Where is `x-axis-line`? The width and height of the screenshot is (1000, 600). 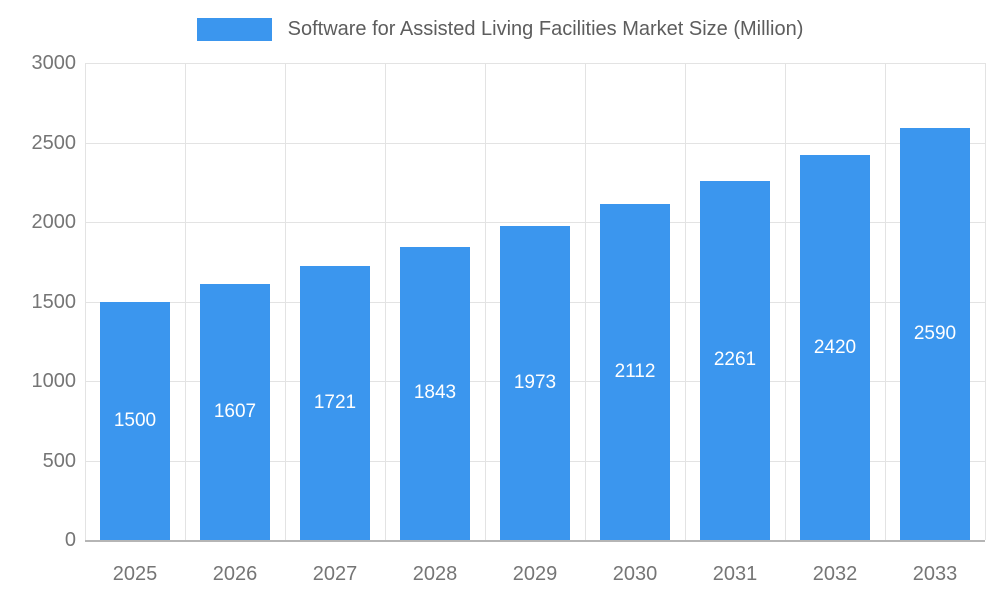
x-axis-line is located at coordinates (535, 541).